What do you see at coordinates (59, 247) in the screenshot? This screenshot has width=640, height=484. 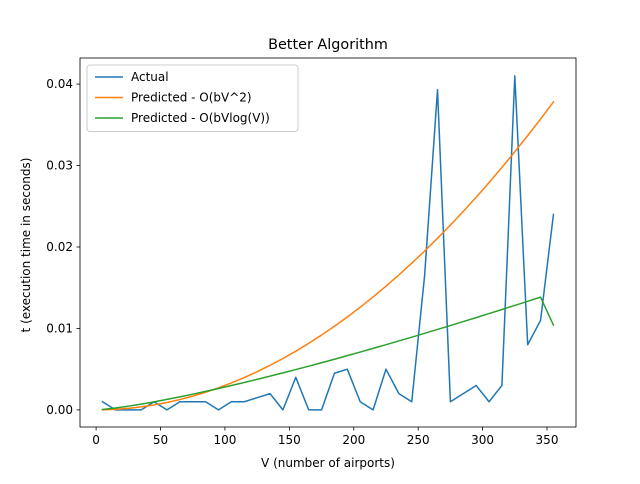 I see `y-tick-label: 0.02` at bounding box center [59, 247].